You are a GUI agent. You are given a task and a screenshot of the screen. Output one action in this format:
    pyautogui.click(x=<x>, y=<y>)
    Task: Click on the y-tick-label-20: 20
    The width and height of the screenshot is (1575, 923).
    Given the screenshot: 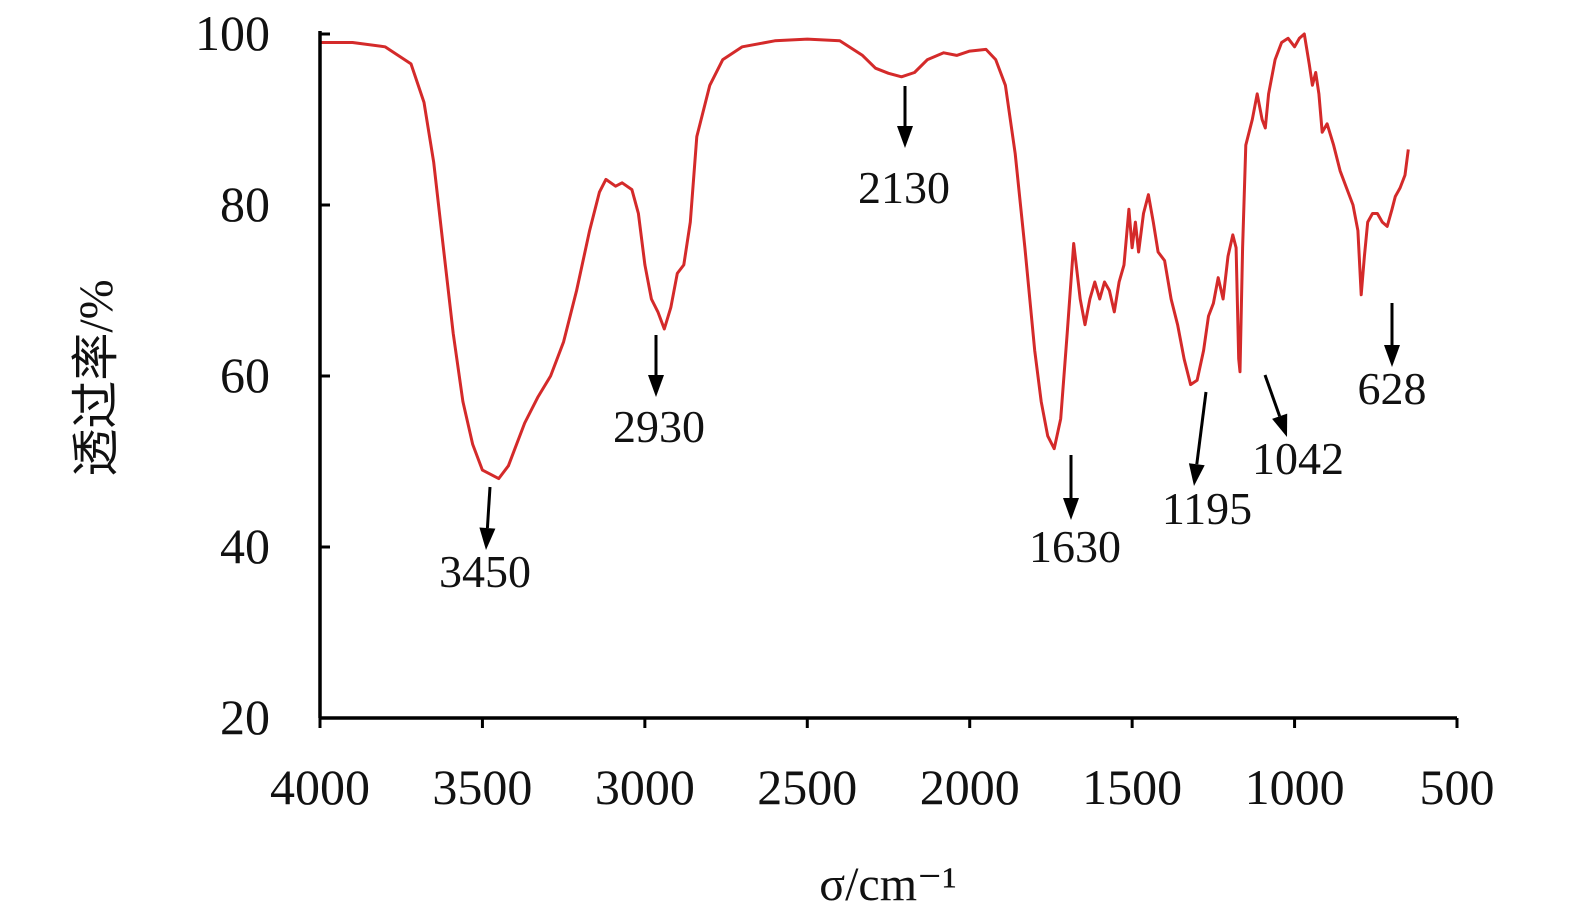 What is the action you would take?
    pyautogui.click(x=245, y=717)
    